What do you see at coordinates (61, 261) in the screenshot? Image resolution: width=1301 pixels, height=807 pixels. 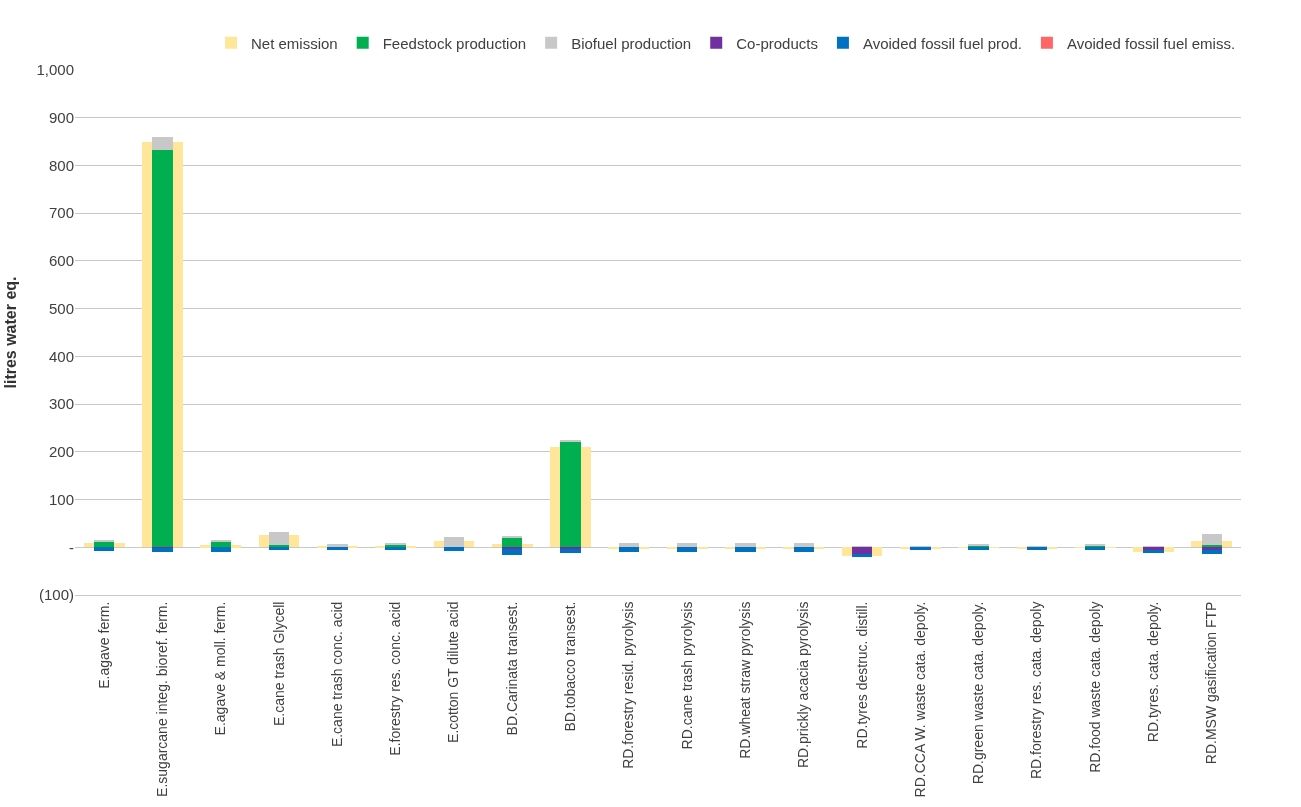 I see `y-tick-label: 600` at bounding box center [61, 261].